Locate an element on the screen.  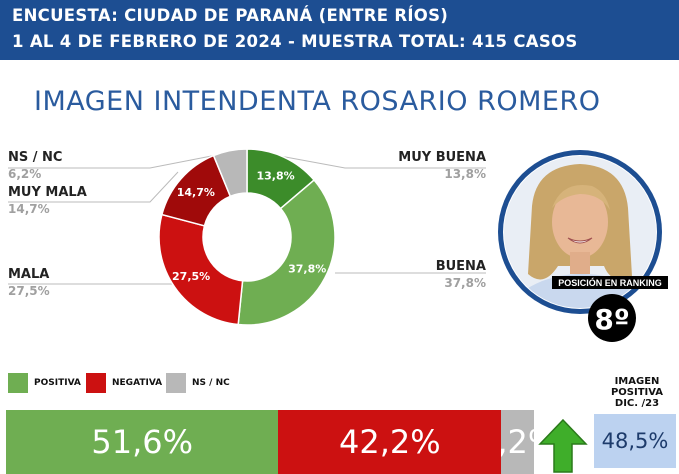
image-positive-label-l1: IMAGEN is located at coordinates (637, 381).